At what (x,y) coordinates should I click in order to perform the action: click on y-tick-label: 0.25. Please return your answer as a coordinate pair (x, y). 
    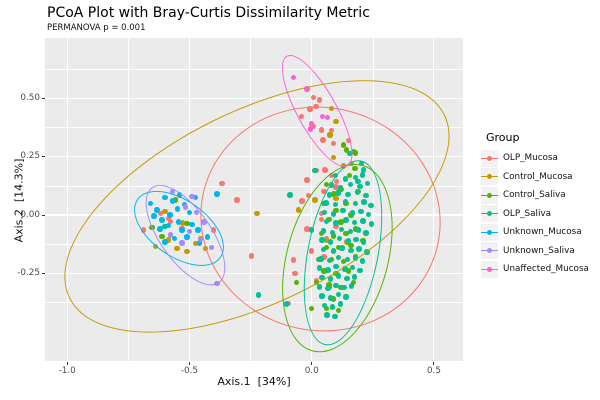
    Looking at the image, I should click on (30, 156).